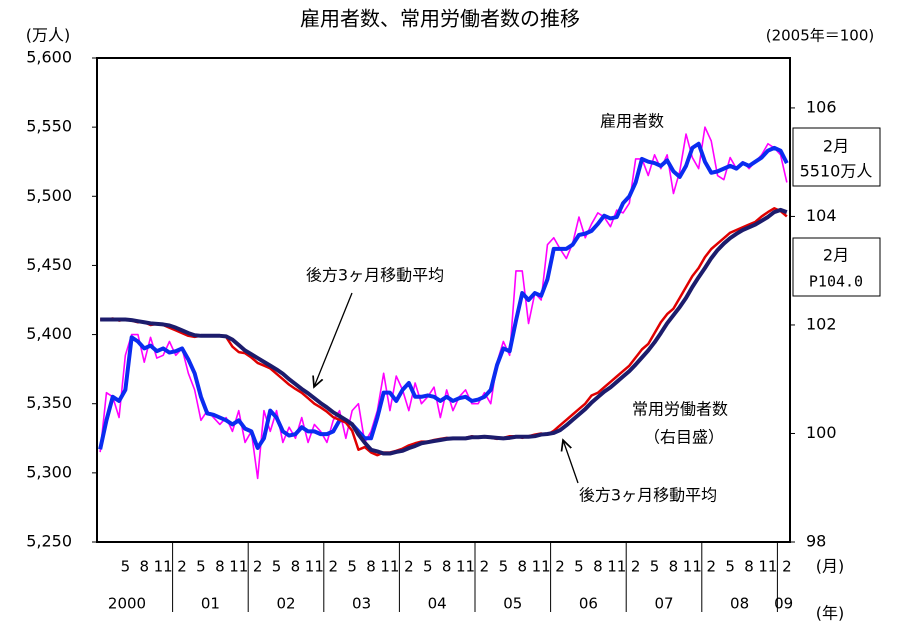 The height and width of the screenshot is (635, 917). Describe the element at coordinates (836, 171) in the screenshot. I see `callout-text: 5510万人` at that location.